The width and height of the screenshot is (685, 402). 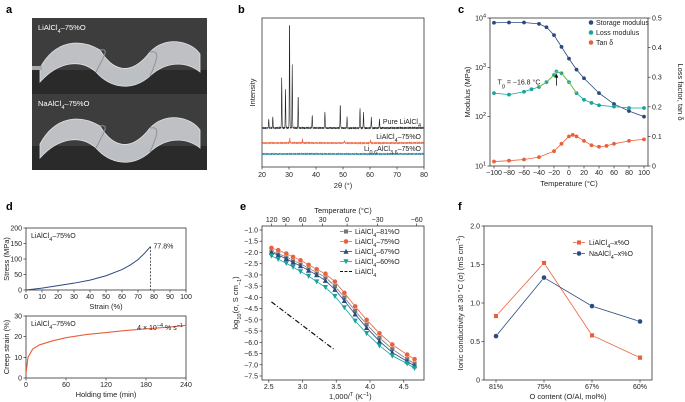 I want to click on arrhenius-y-tick-label: −2.0, so click(x=251, y=253).